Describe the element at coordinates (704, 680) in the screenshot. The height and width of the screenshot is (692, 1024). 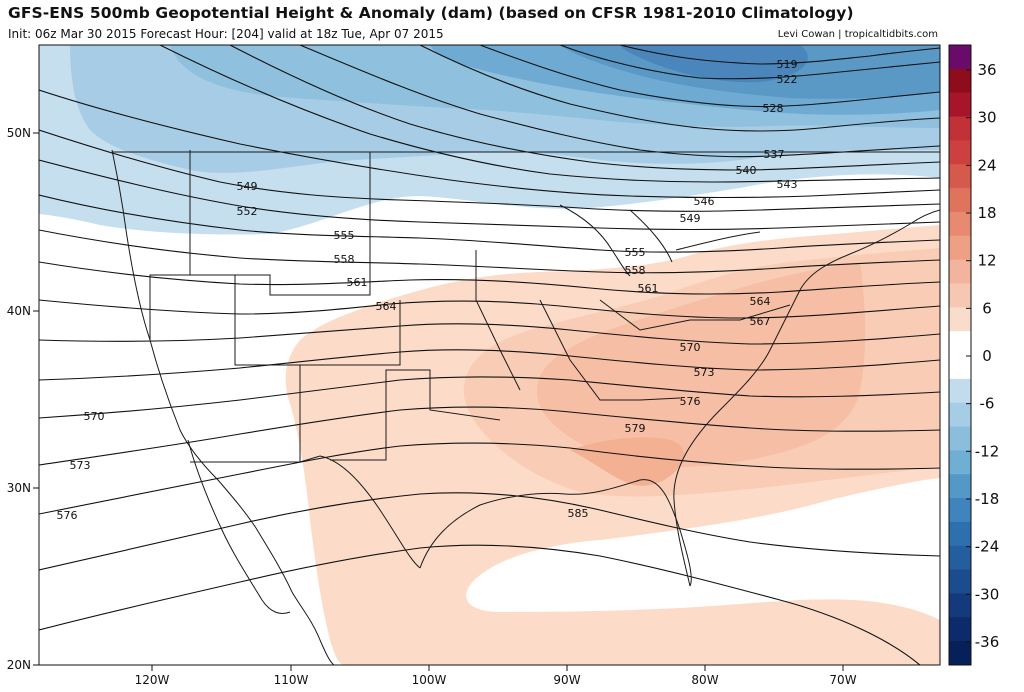
I see `longitude-label: 80W` at that location.